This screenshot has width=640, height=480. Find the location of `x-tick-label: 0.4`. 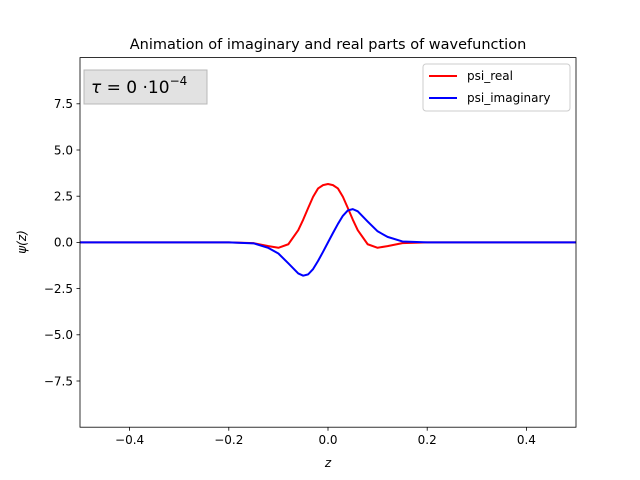

x-tick-label: 0.4 is located at coordinates (526, 440).